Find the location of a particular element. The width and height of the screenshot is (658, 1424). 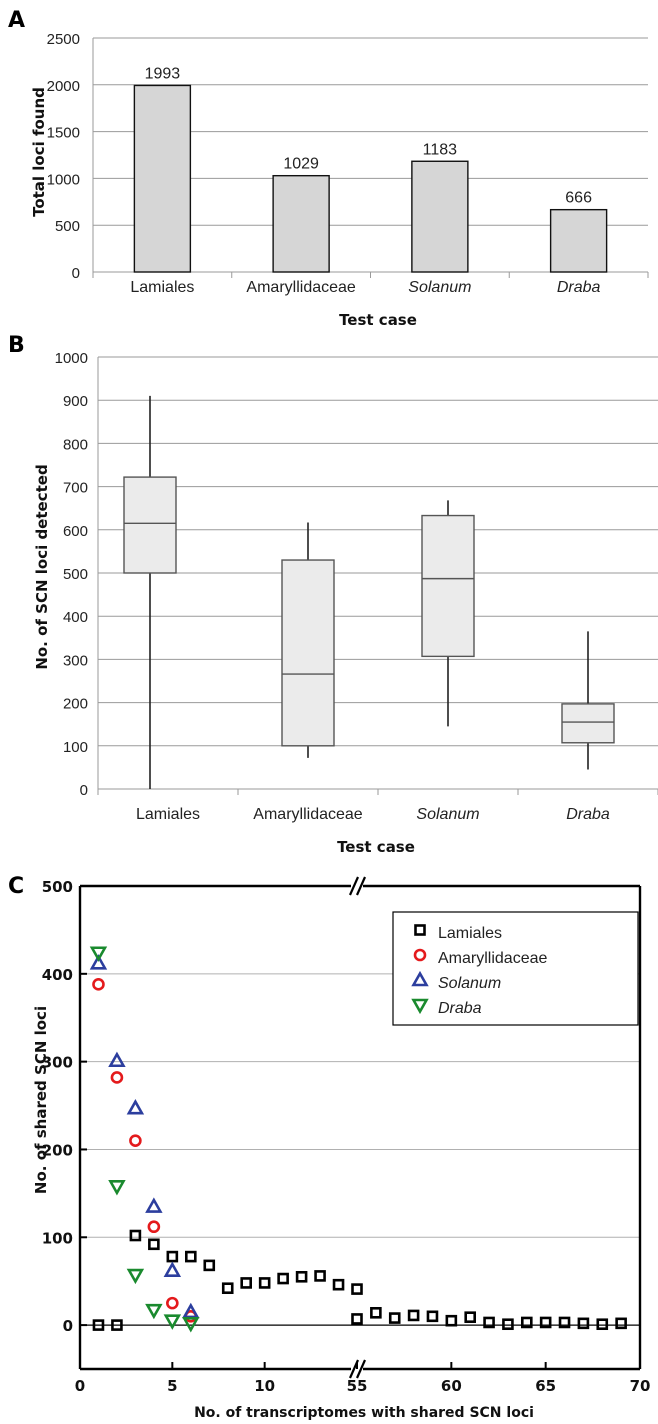

panel-b-y-axis-label: No. of SCN loci detected is located at coordinates (42, 566).